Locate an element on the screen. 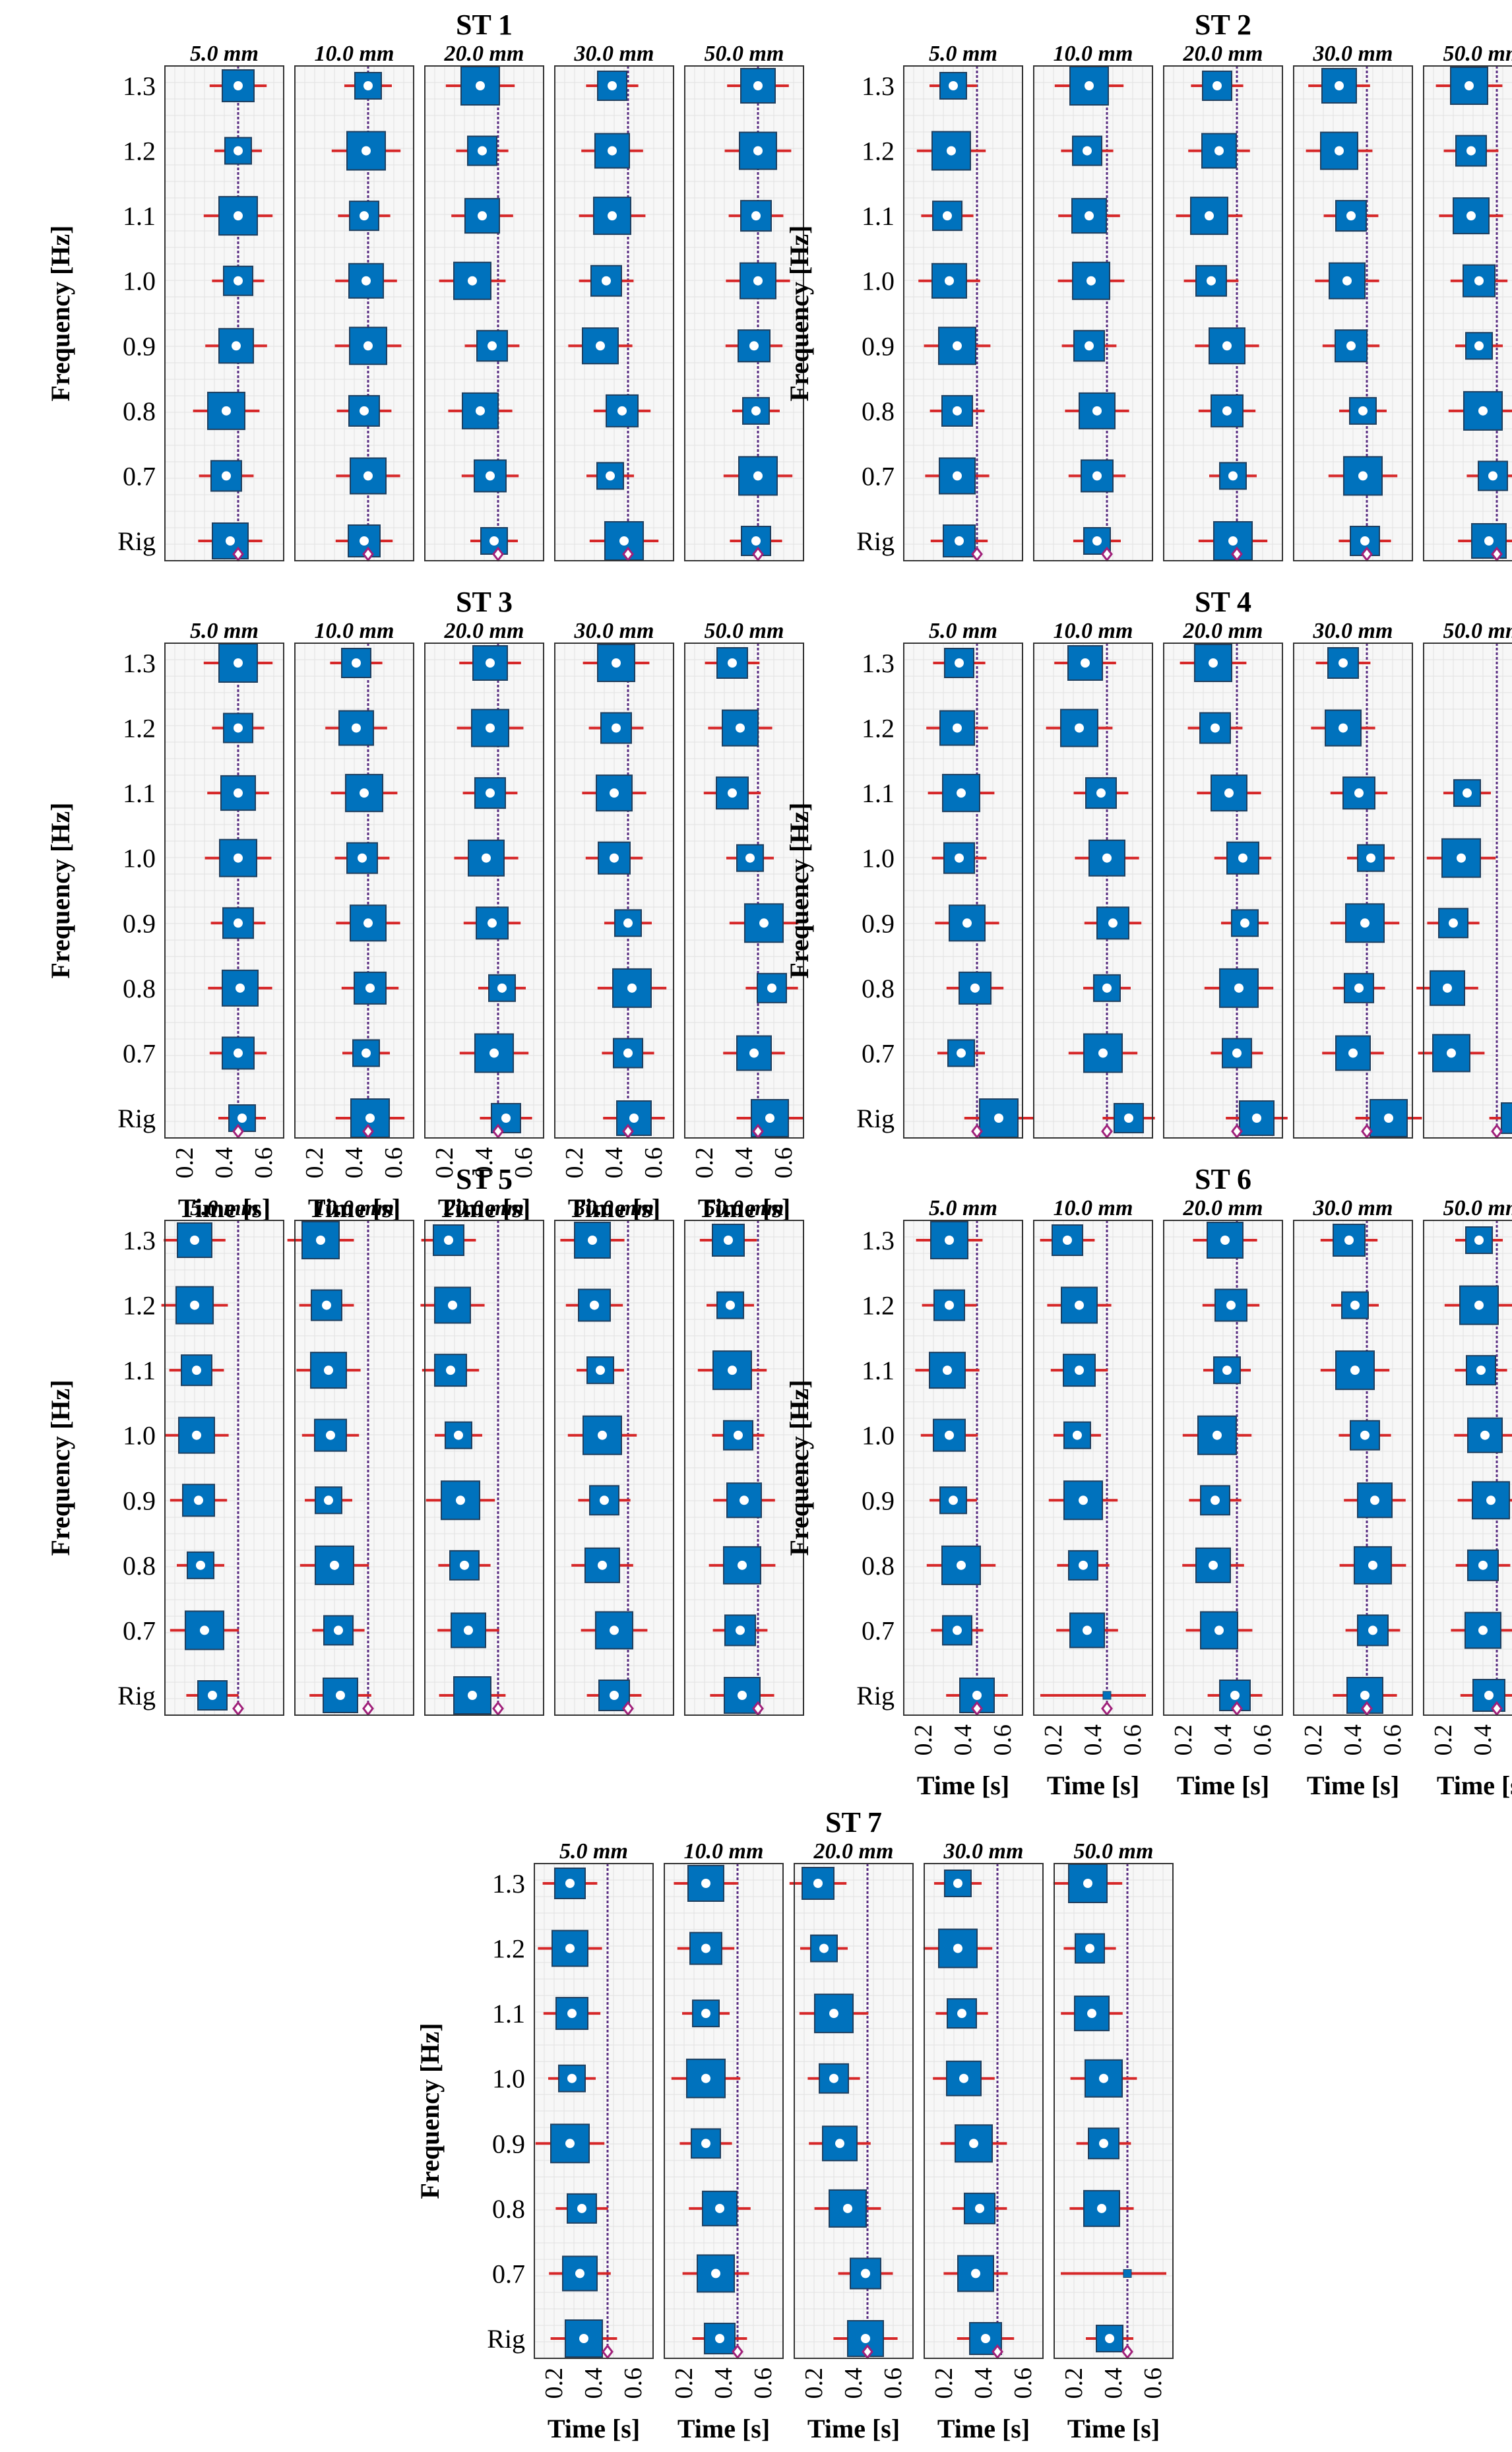 This screenshot has height=2452, width=1512. panel: 20.0 mm is located at coordinates (1223, 302).